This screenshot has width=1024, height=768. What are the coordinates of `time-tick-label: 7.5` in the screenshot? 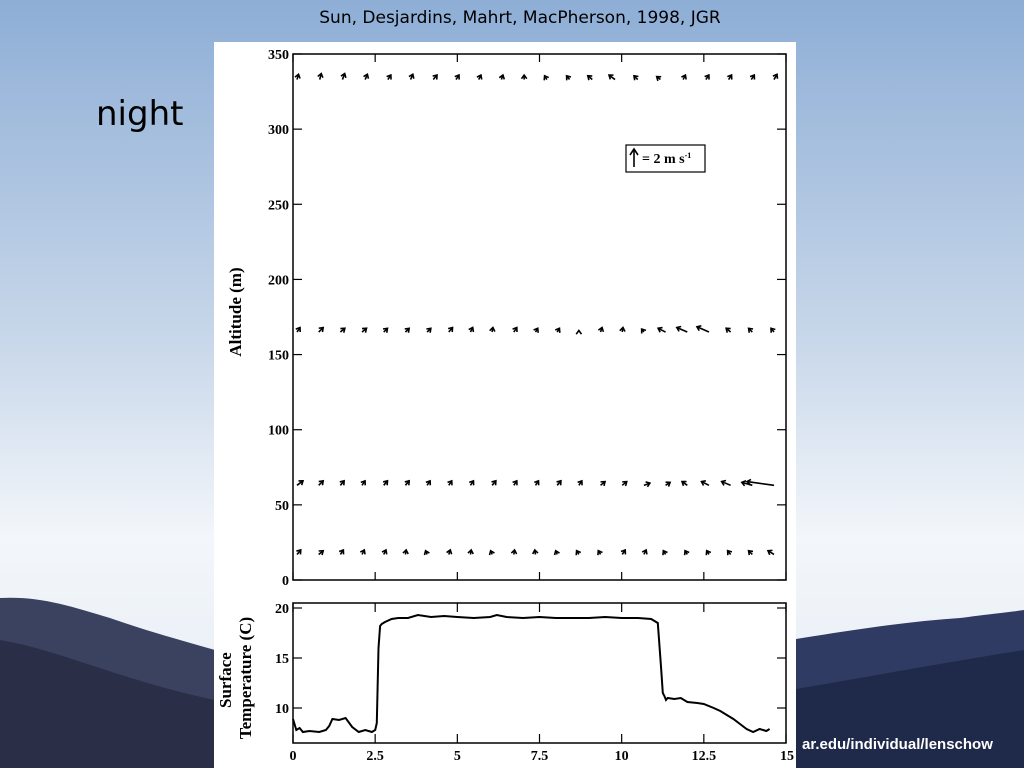 It's located at (540, 756).